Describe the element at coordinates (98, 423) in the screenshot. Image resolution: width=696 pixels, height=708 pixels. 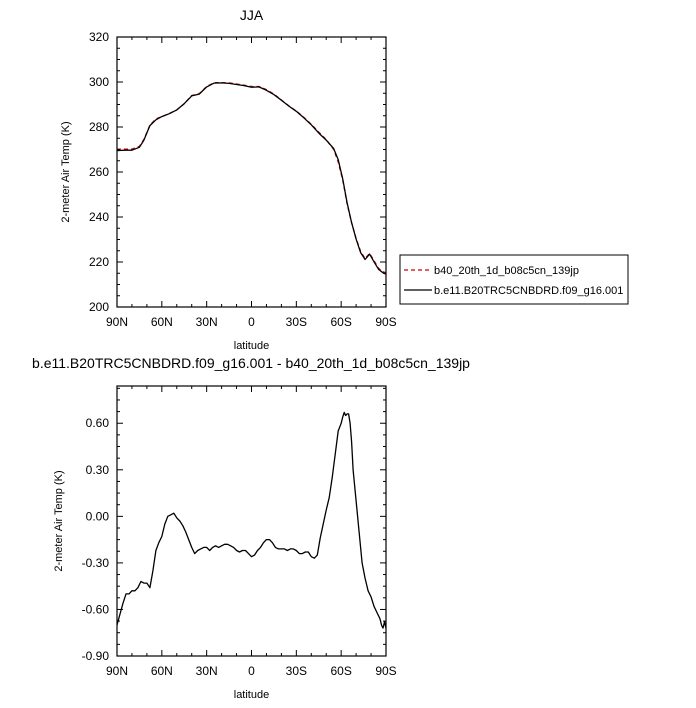
I see `y-tick-label: 0.60` at that location.